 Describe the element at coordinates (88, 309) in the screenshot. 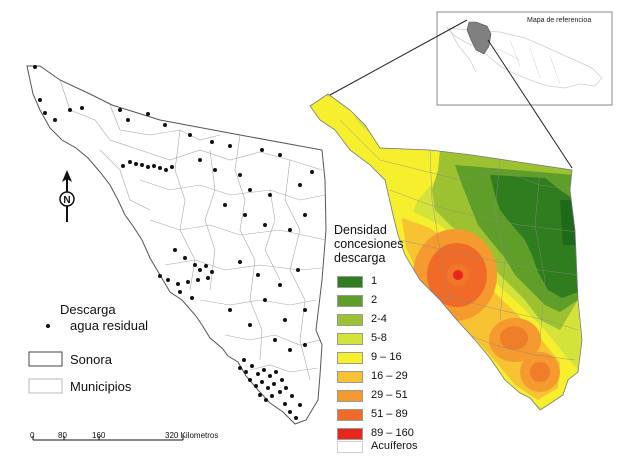

I see `point-legend-label-1: Descarga` at that location.